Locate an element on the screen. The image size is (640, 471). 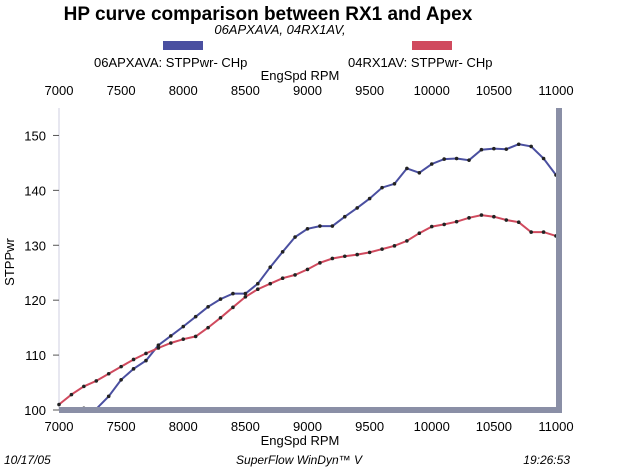
x-axis-ticks-bottom: 7000 7500 8000 8500 9000 9500 10000 10500 11000 is located at coordinates (309, 426).